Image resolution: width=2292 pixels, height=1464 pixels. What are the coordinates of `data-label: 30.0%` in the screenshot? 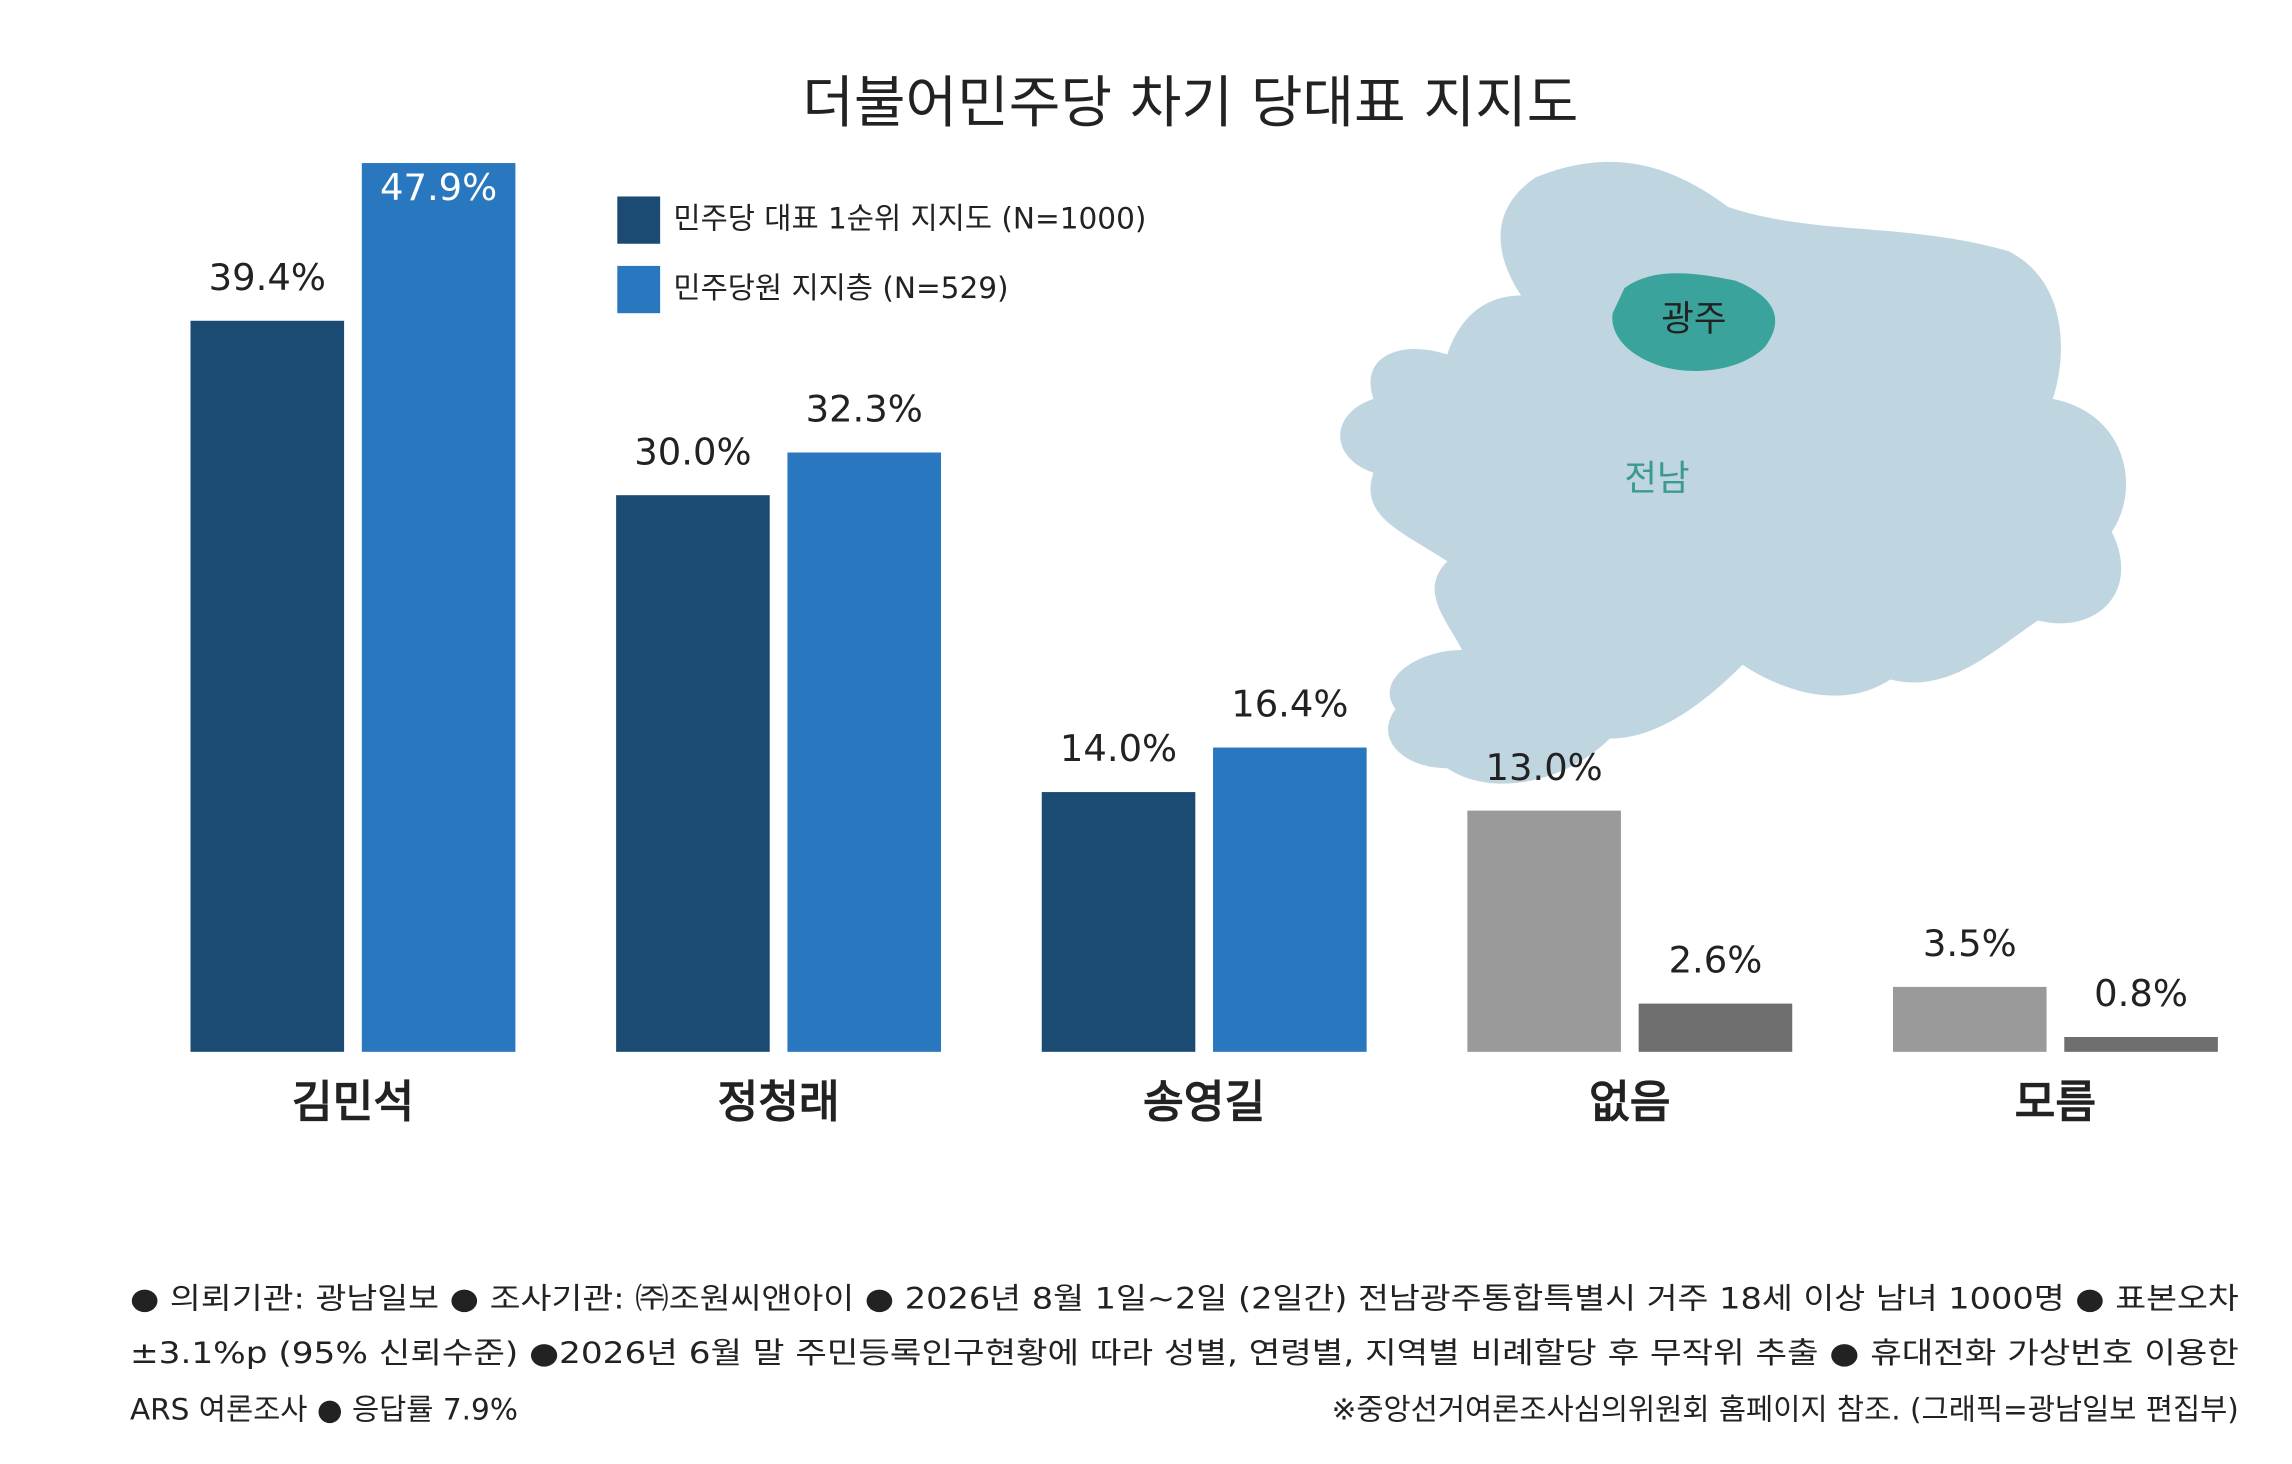 It's located at (692, 451).